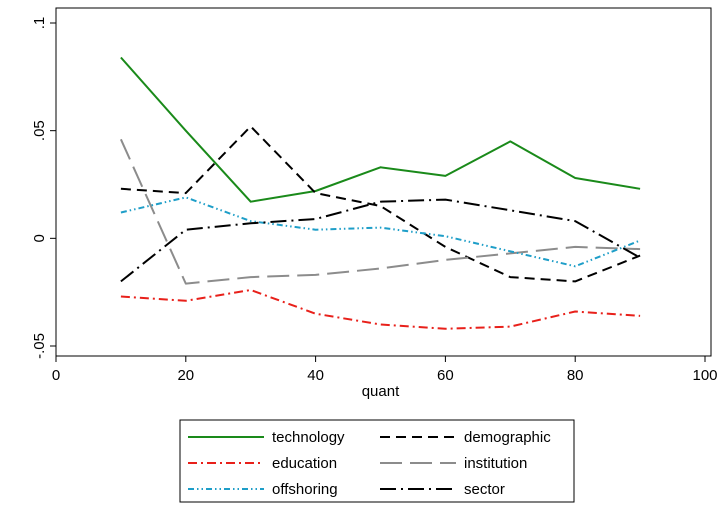 The image size is (721, 506). I want to click on x-tick-label: 40, so click(315, 375).